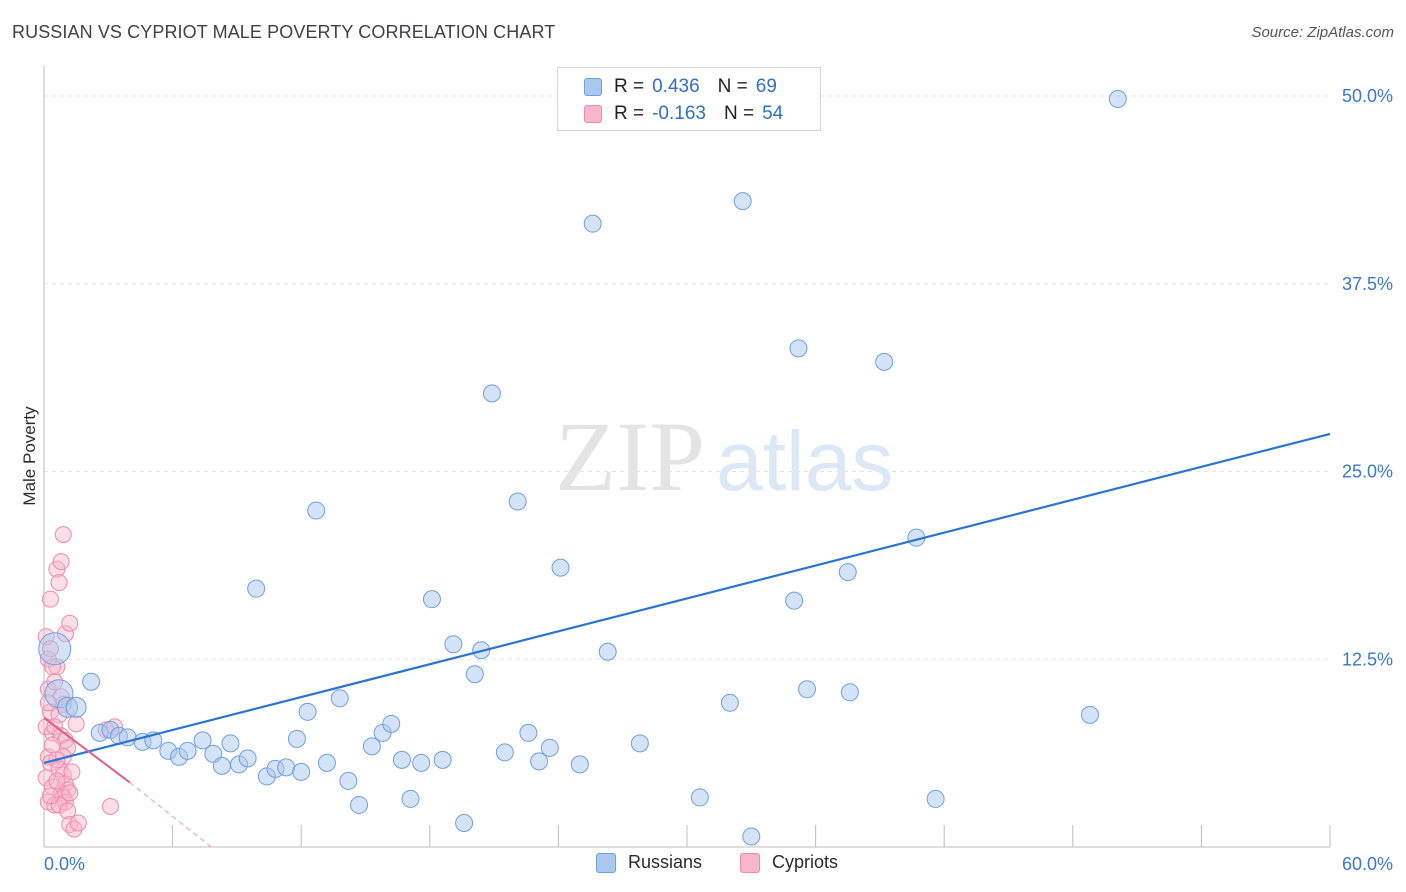 The image size is (1406, 892). What do you see at coordinates (593, 87) in the screenshot?
I see `russians-swatch` at bounding box center [593, 87].